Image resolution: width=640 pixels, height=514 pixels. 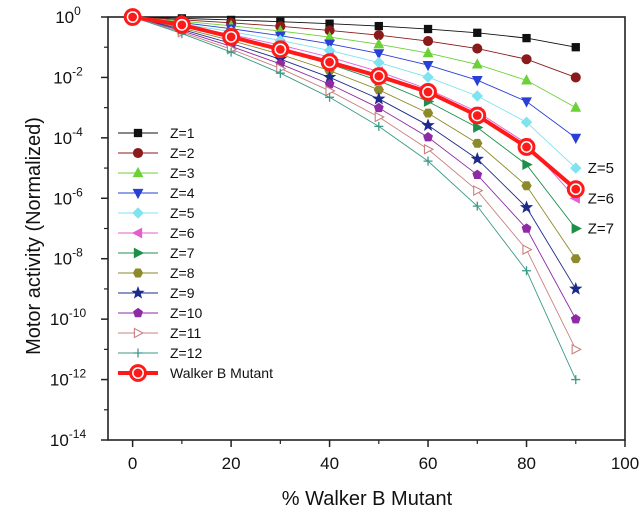 I want to click on x-axis-title: % Walker B Mutant, so click(x=367, y=499).